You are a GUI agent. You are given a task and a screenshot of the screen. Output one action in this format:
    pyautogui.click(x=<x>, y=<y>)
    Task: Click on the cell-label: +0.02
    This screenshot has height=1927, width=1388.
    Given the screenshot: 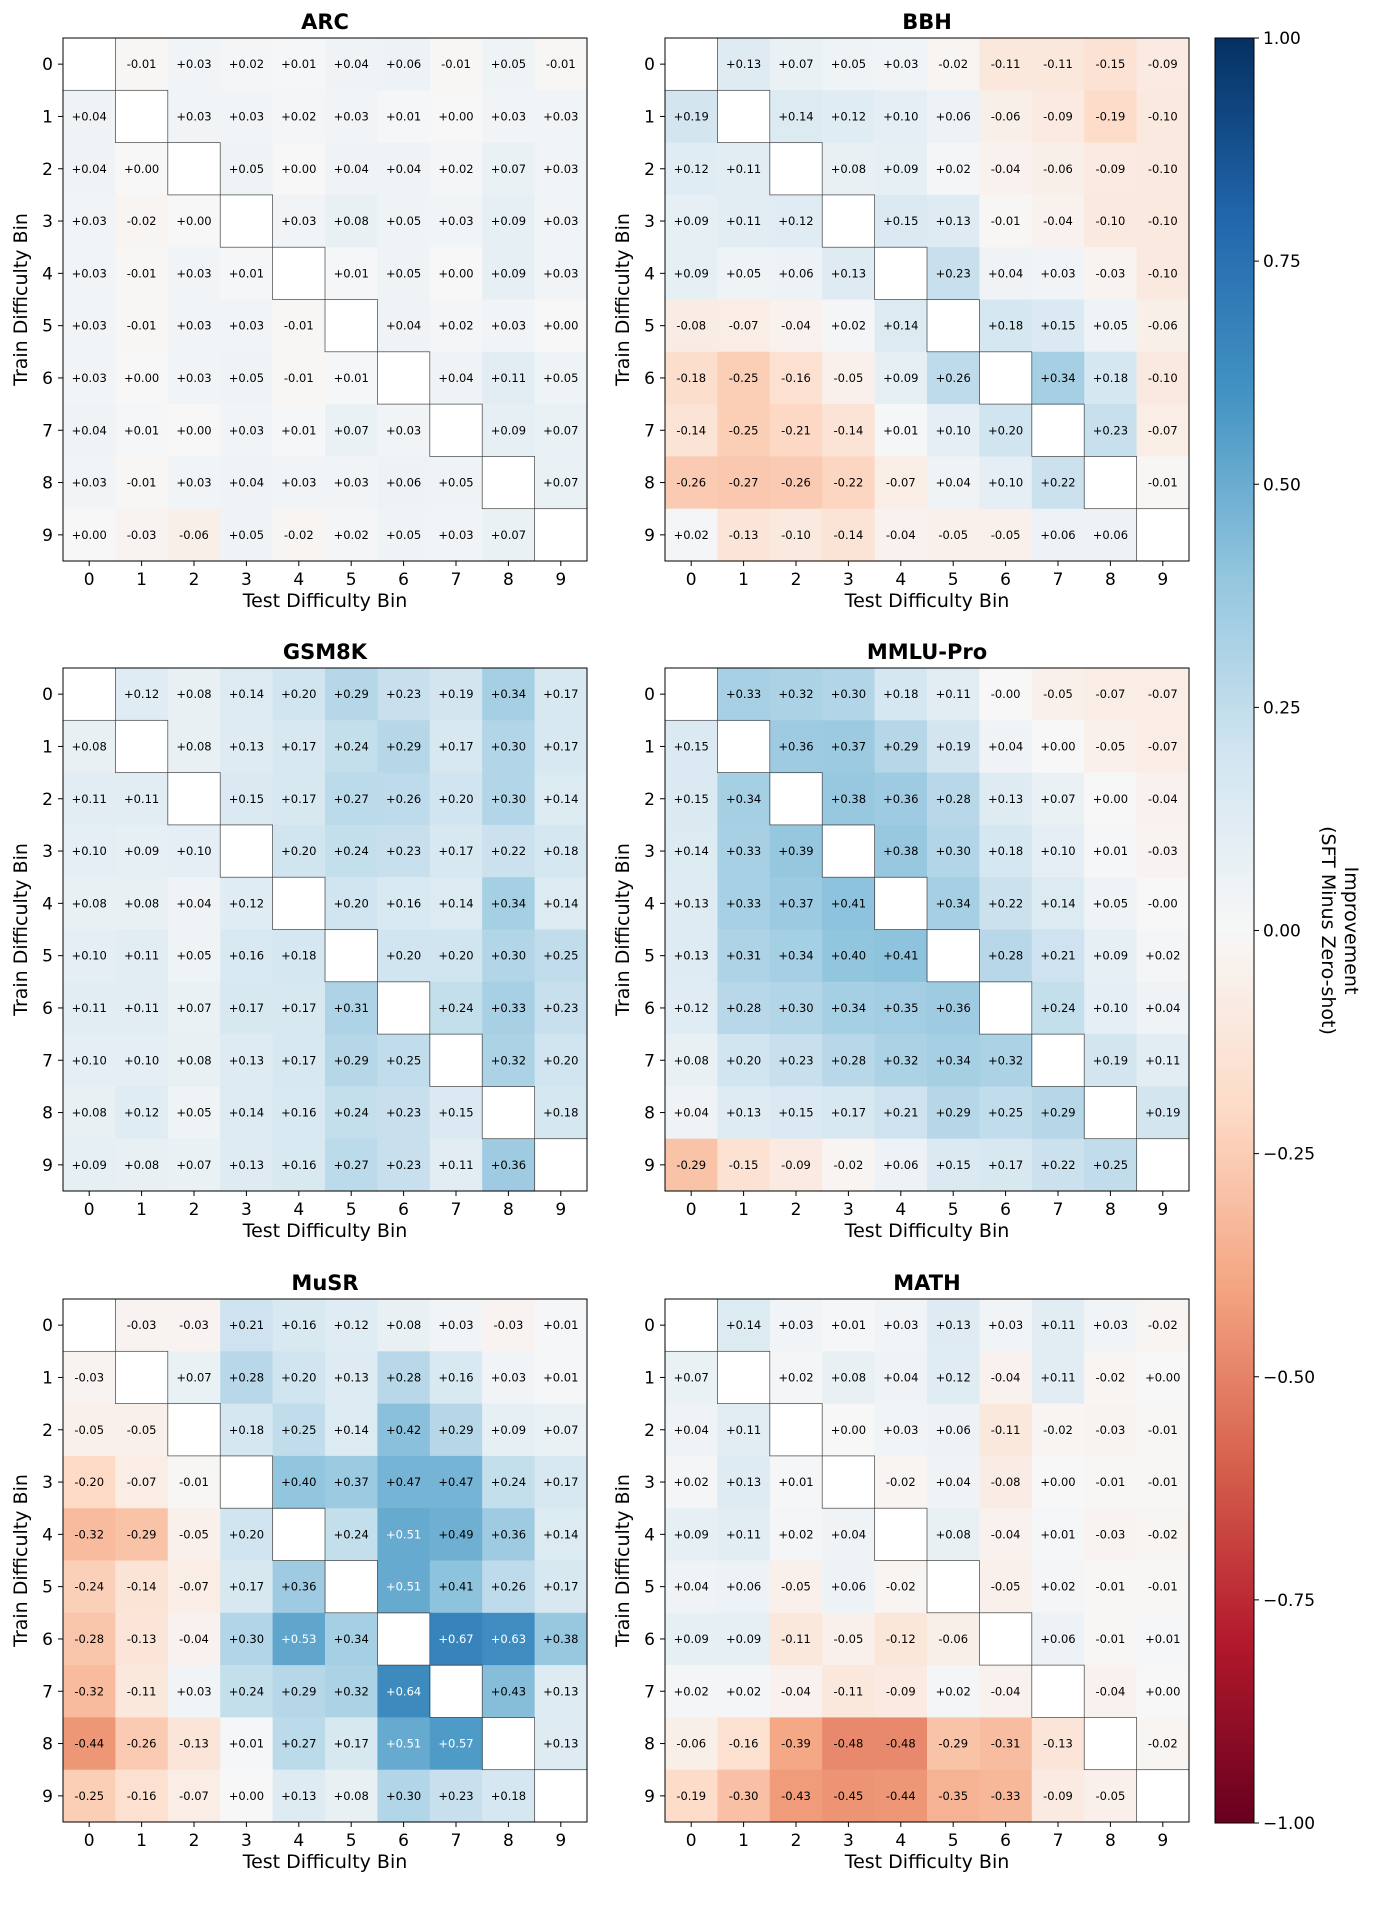 What is the action you would take?
    pyautogui.click(x=795, y=1377)
    